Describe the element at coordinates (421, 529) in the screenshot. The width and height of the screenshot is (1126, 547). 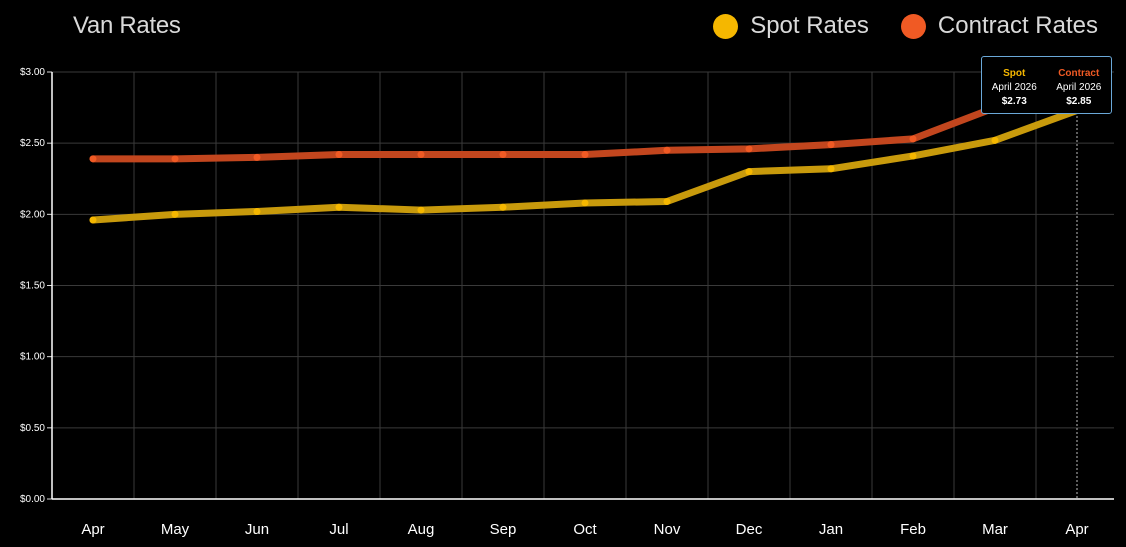
I see `x-tick-label: Aug` at that location.